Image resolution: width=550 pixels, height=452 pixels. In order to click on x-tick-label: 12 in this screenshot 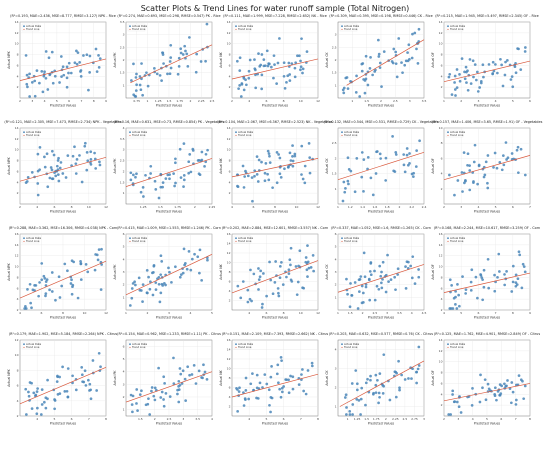, I will do `click(318, 207)`.